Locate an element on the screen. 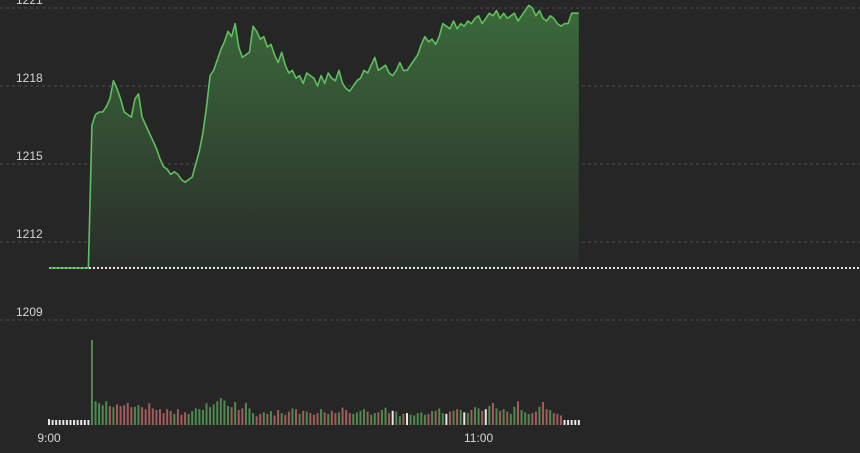 The image size is (860, 453). x-tick-label: 11:00 is located at coordinates (478, 438).